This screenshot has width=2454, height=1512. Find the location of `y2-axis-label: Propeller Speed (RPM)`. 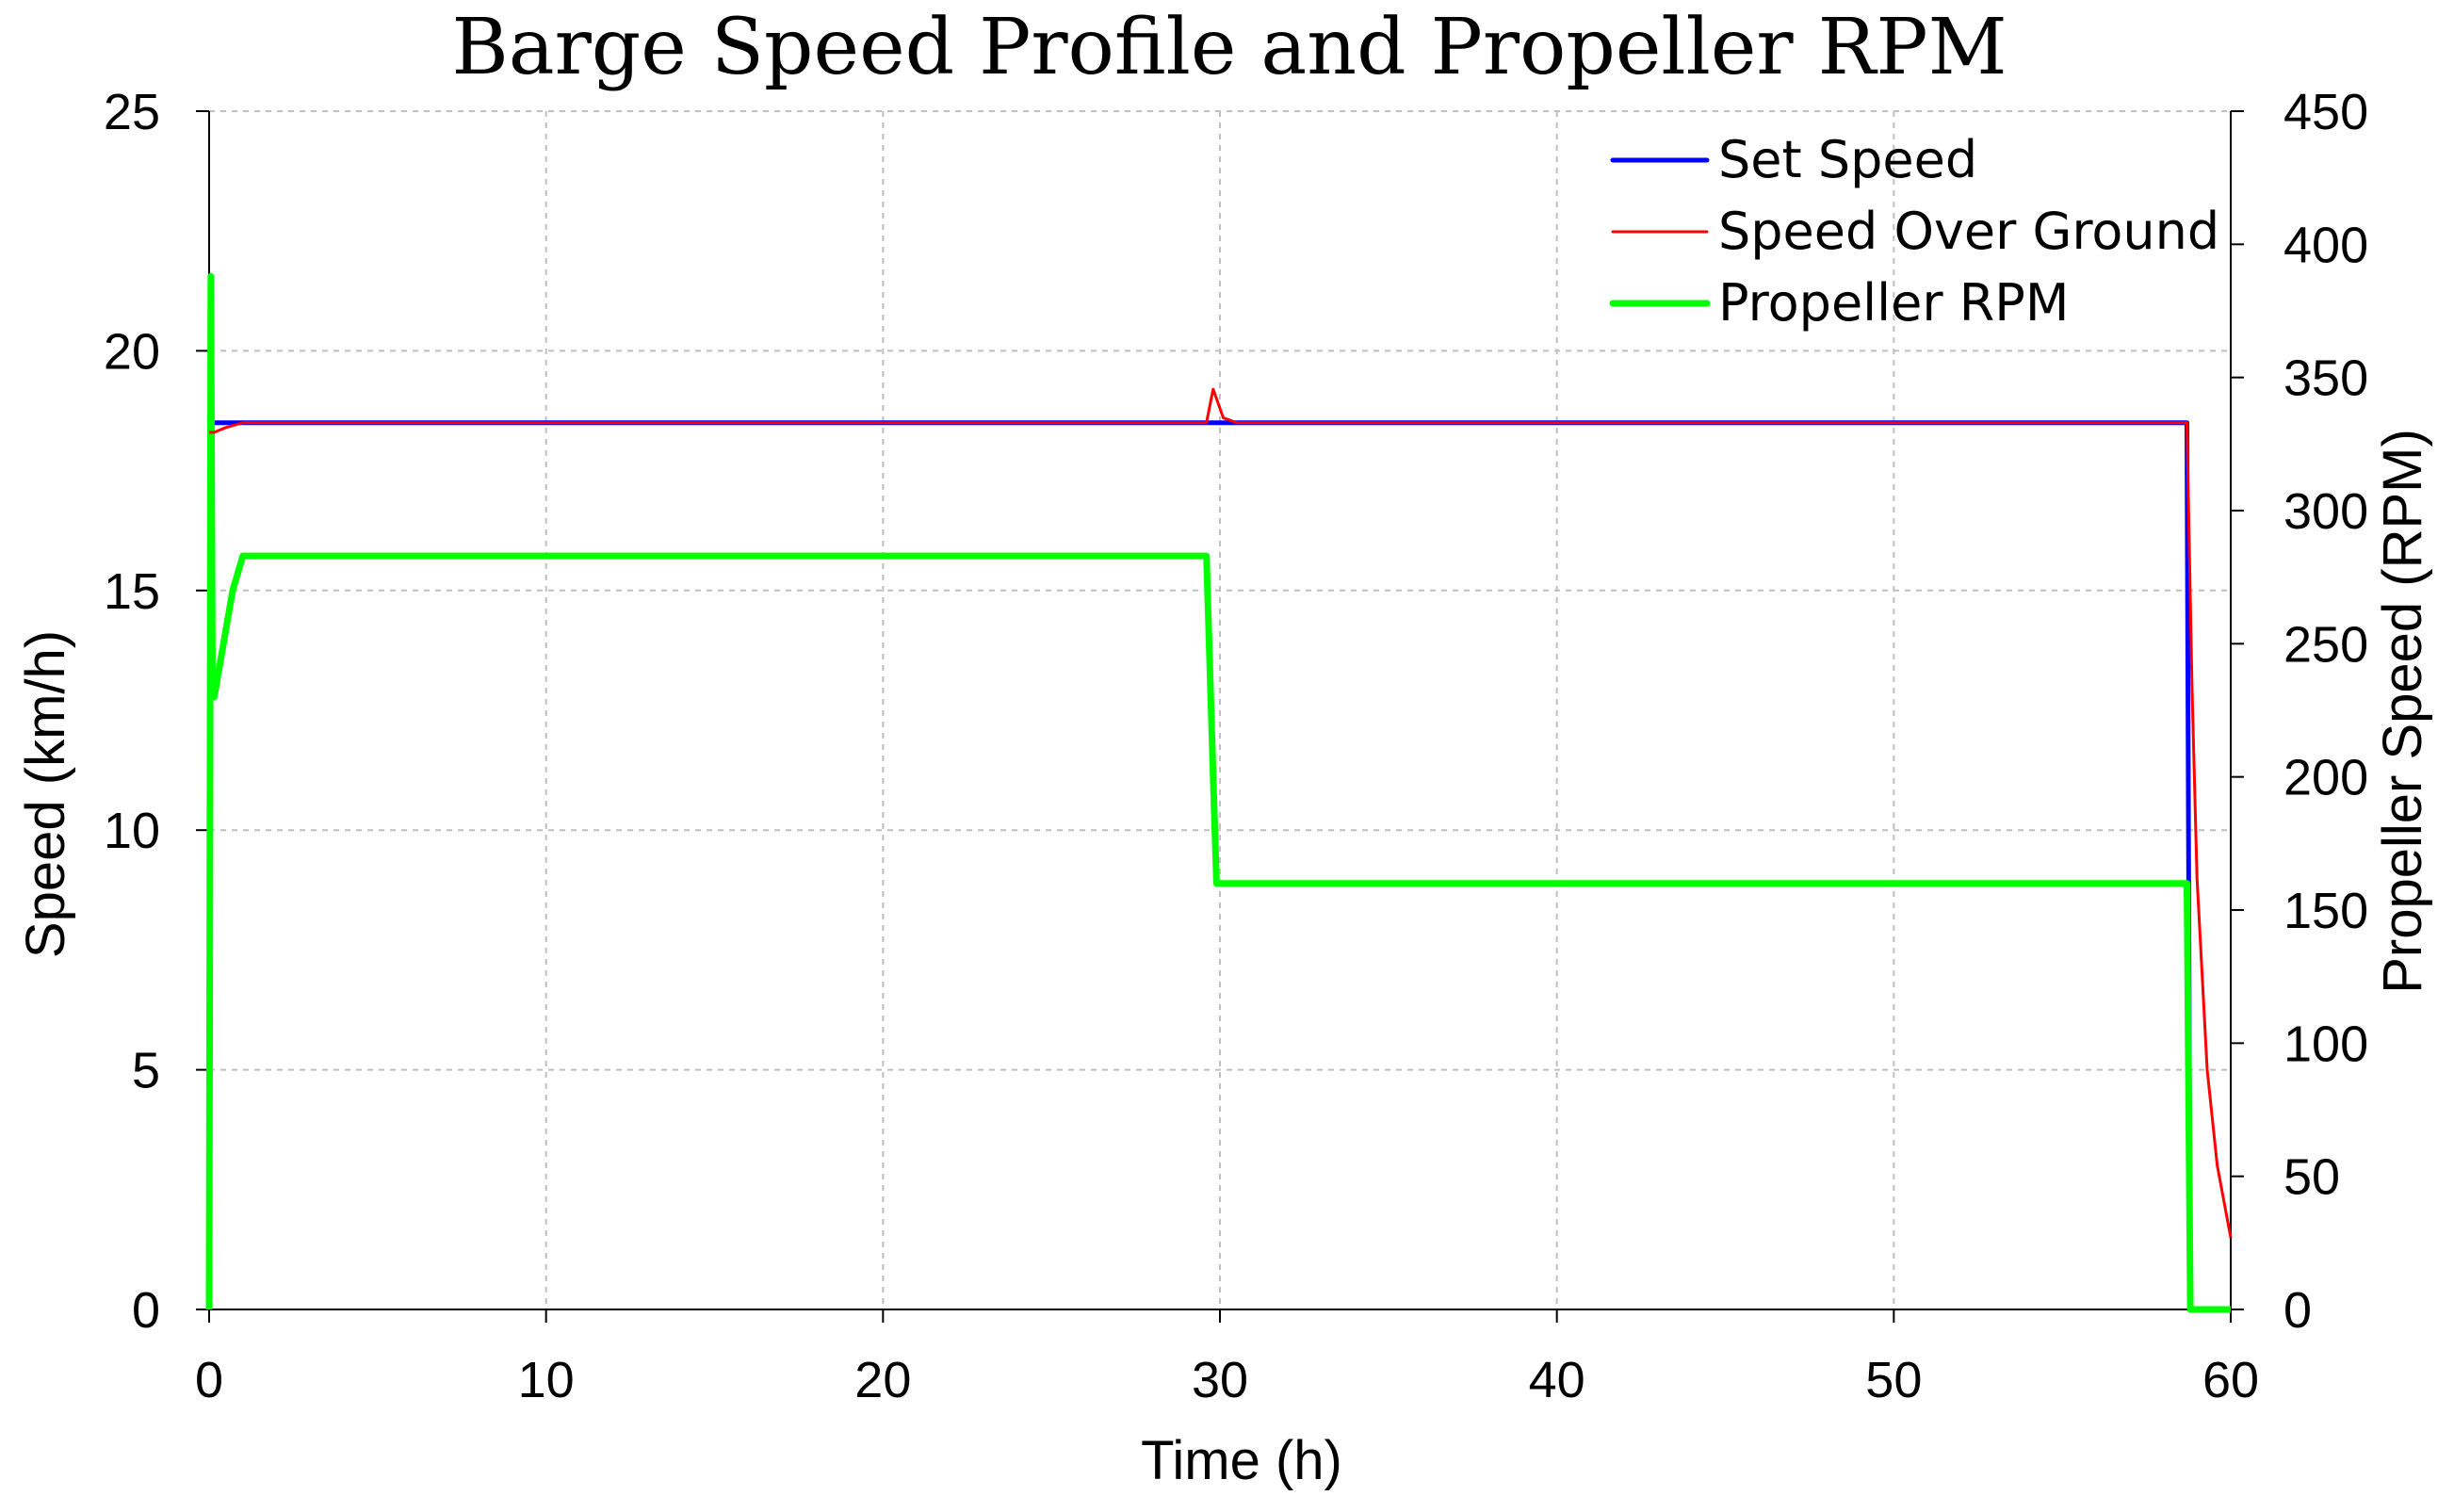

y2-axis-label: Propeller Speed (RPM) is located at coordinates (2402, 711).